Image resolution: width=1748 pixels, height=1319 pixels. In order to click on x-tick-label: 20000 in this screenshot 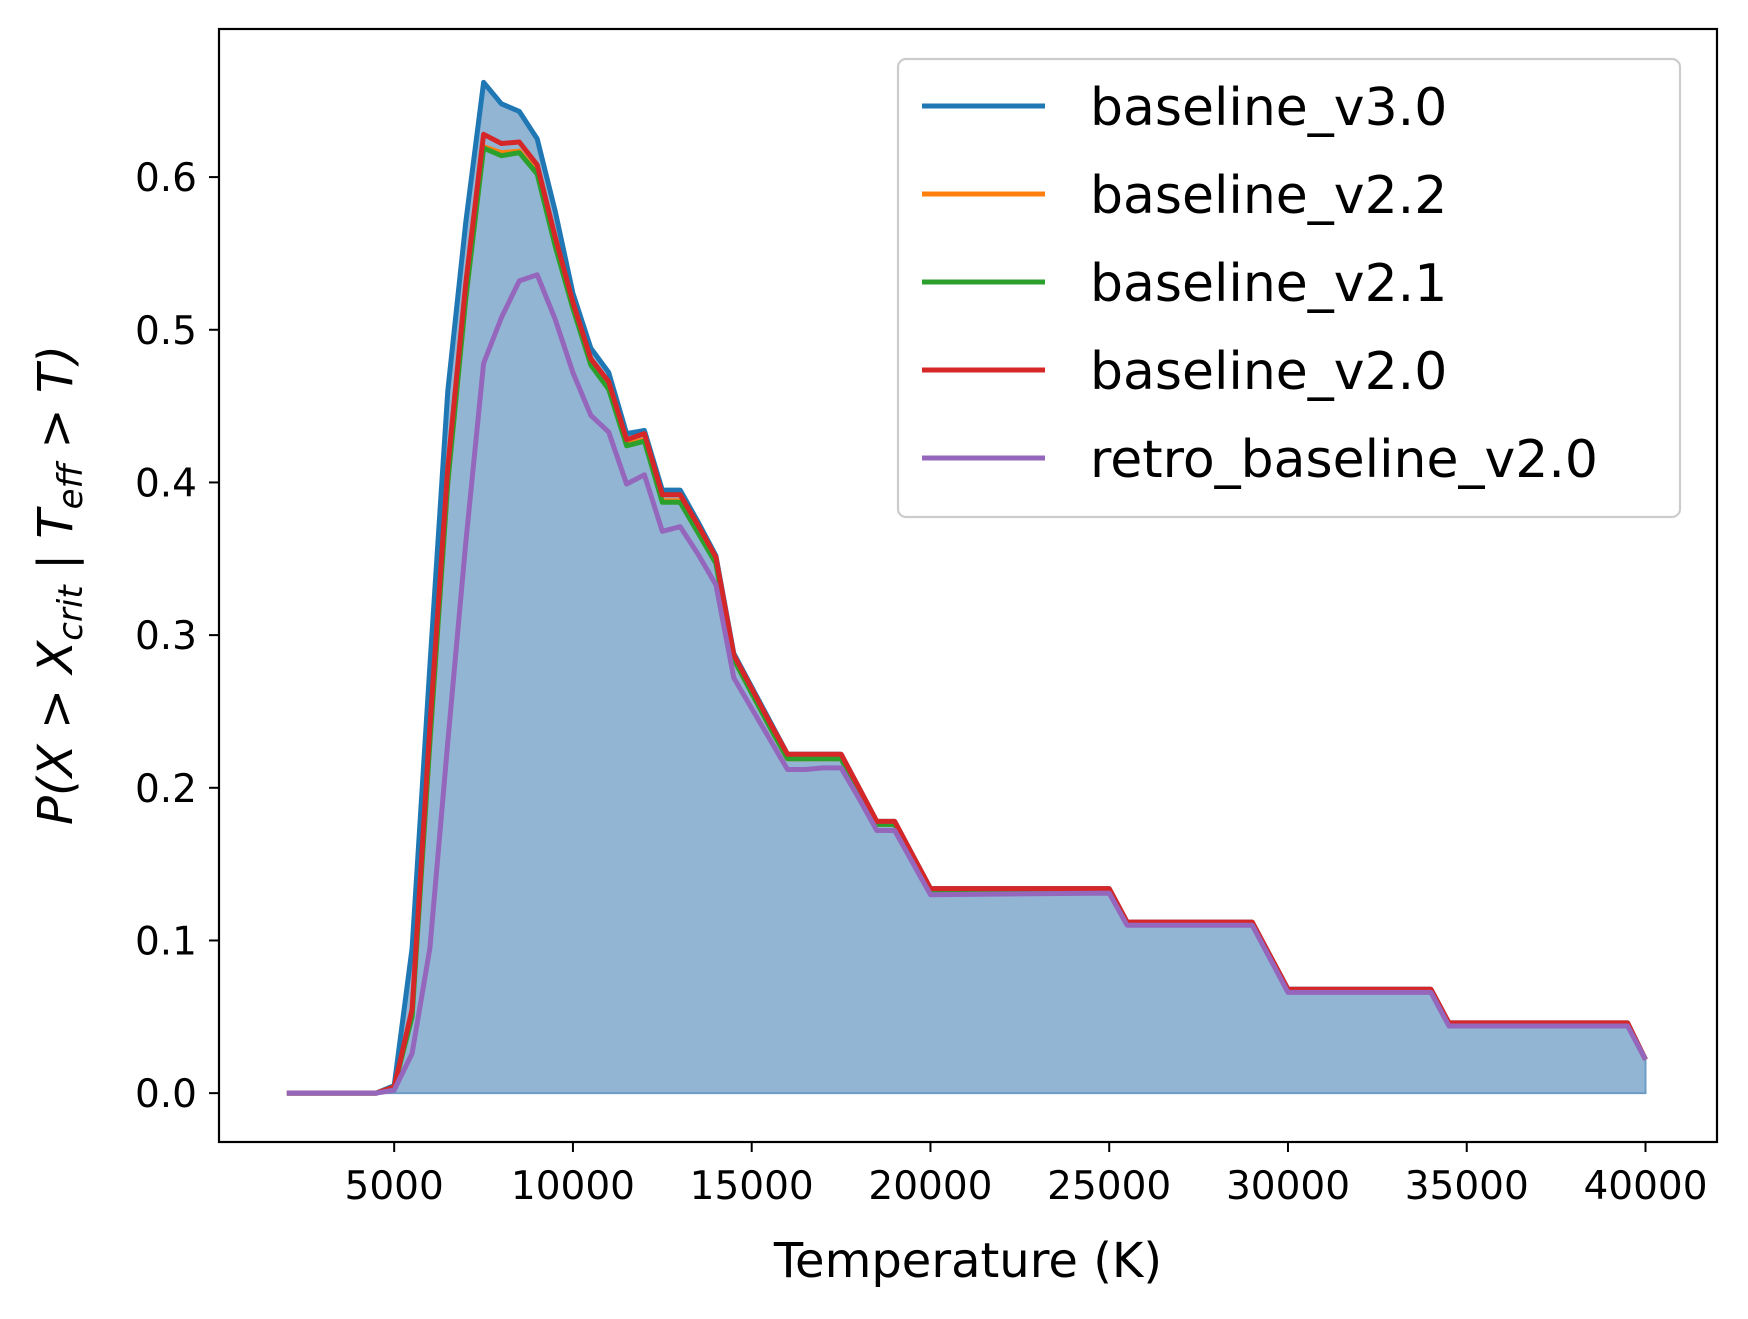, I will do `click(930, 1186)`.